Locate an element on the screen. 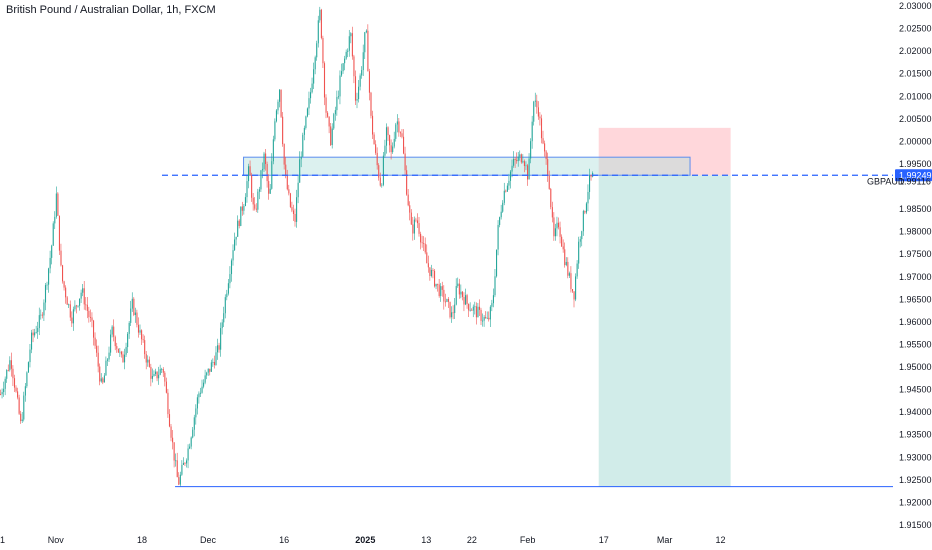 The width and height of the screenshot is (932, 550). price-tick-label: 2.01000 is located at coordinates (915, 96).